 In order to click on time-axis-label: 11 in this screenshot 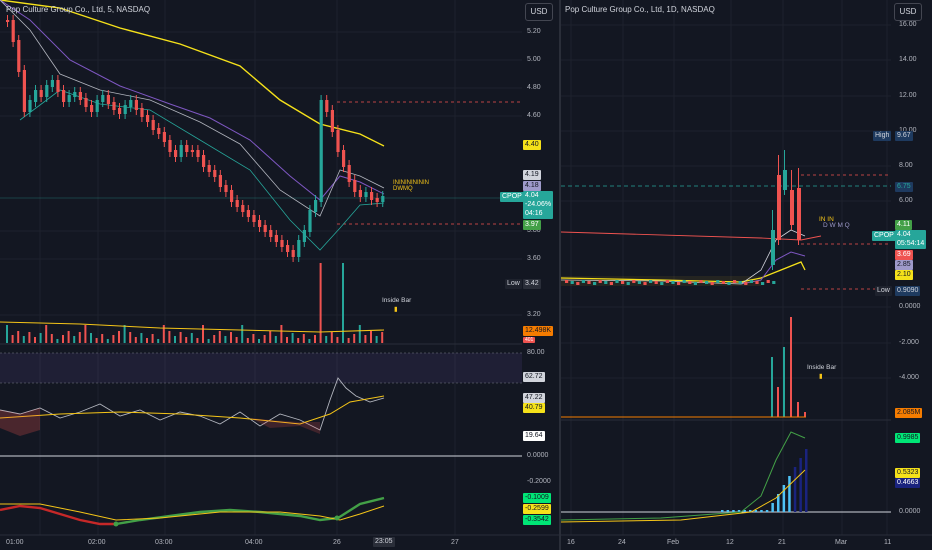, I will do `click(888, 542)`.